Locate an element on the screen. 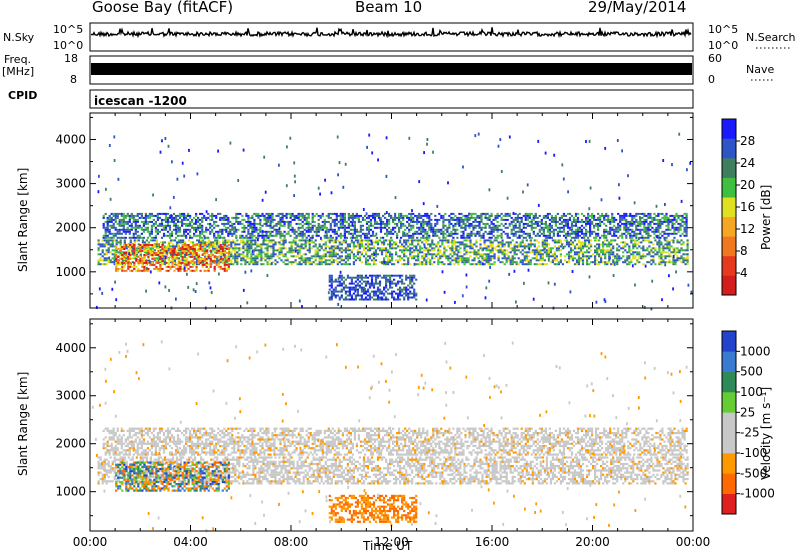 The width and height of the screenshot is (800, 554). power-colorbar-tick: 12 is located at coordinates (747, 229).